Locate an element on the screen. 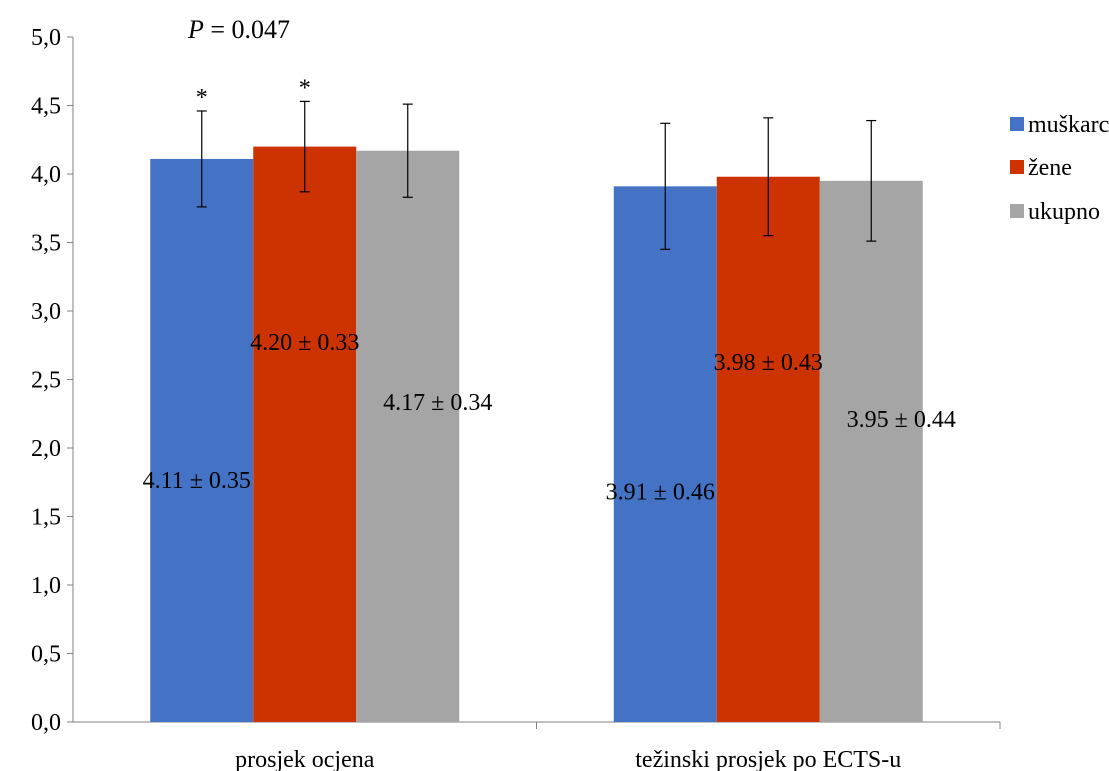  annotations: P = 0.047 is located at coordinates (238, 29).